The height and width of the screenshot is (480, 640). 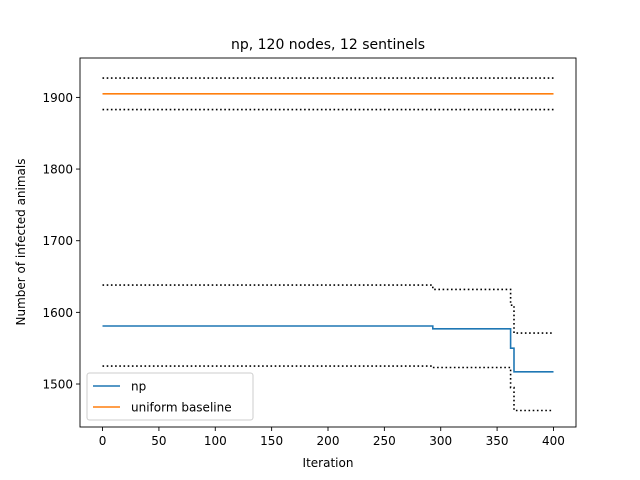 What do you see at coordinates (57, 170) in the screenshot?
I see `y-tick-label: 1800` at bounding box center [57, 170].